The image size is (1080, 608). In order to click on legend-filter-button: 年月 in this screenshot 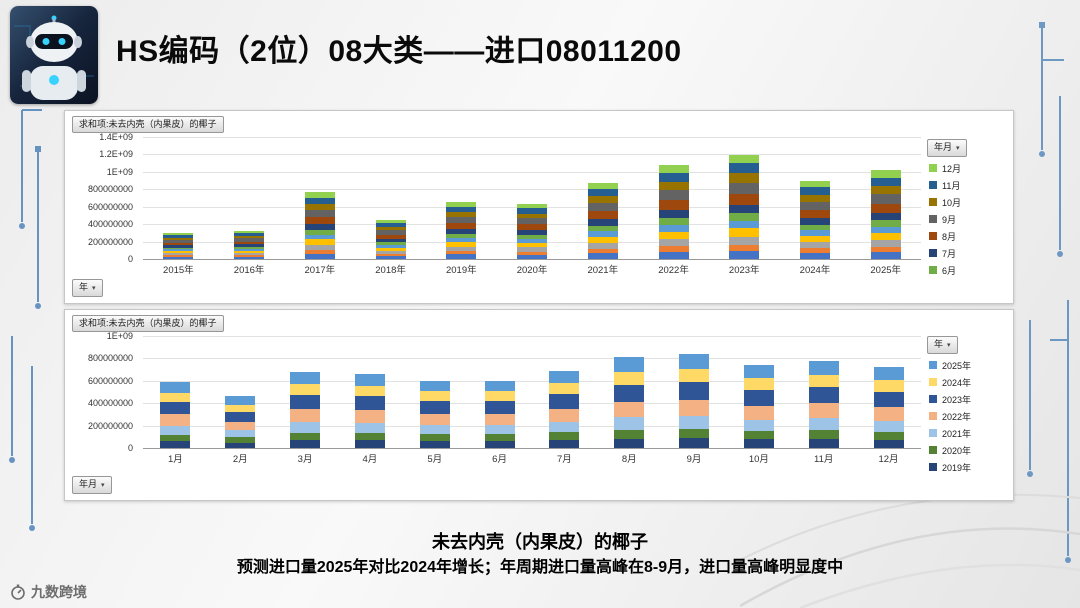, I will do `click(947, 148)`.